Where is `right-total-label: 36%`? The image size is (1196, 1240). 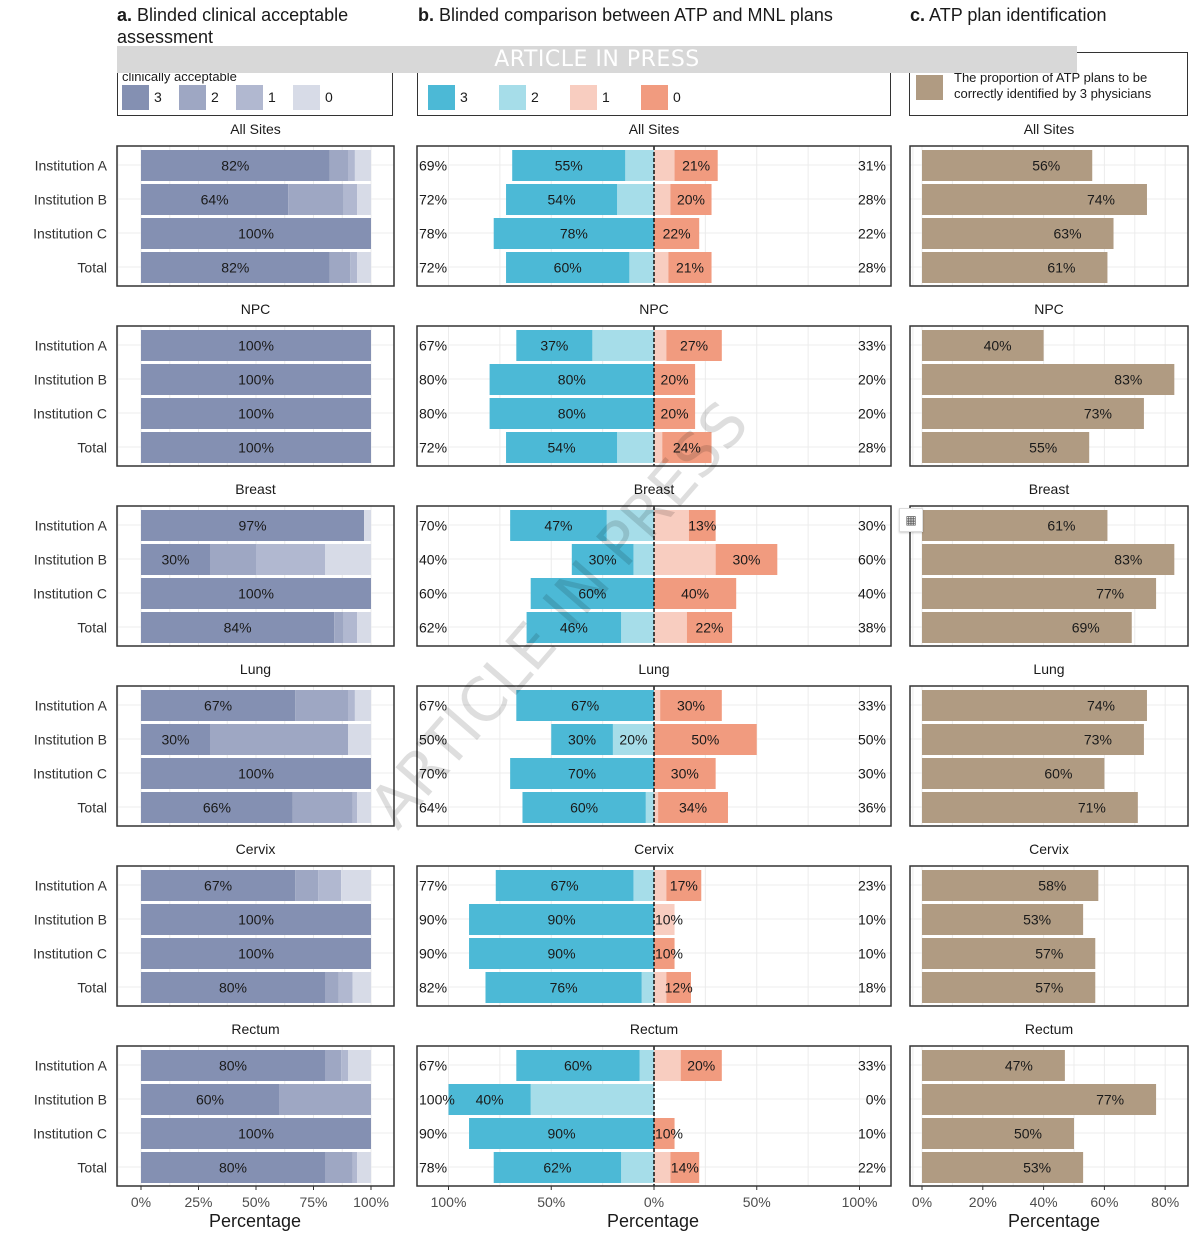
right-total-label: 36% is located at coordinates (872, 808).